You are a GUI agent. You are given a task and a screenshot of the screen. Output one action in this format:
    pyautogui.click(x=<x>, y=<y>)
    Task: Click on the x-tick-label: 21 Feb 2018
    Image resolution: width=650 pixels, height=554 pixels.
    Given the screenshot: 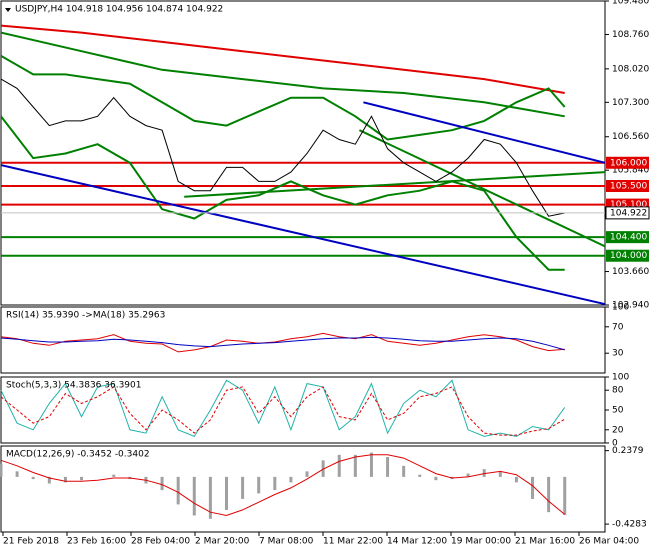 What is the action you would take?
    pyautogui.click(x=31, y=542)
    